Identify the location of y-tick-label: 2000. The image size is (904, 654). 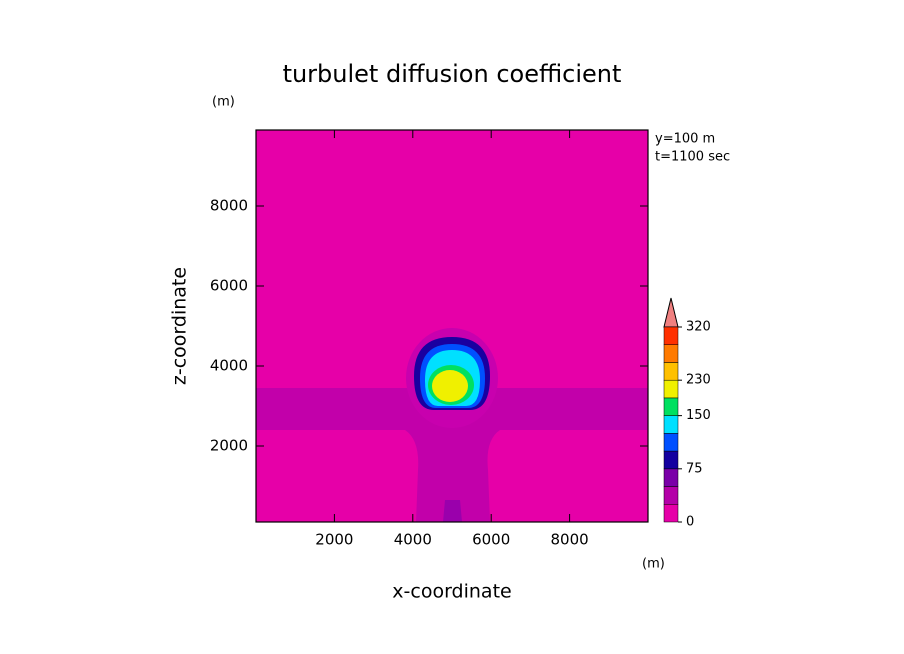
(229, 446).